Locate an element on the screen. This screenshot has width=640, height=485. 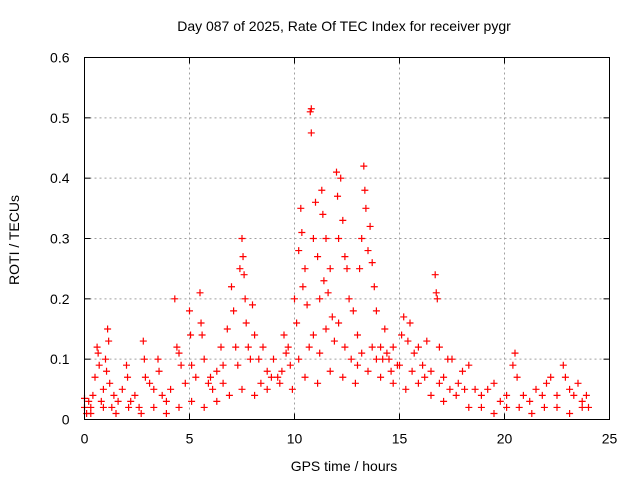
y-tick-label: 0 is located at coordinates (66, 420).